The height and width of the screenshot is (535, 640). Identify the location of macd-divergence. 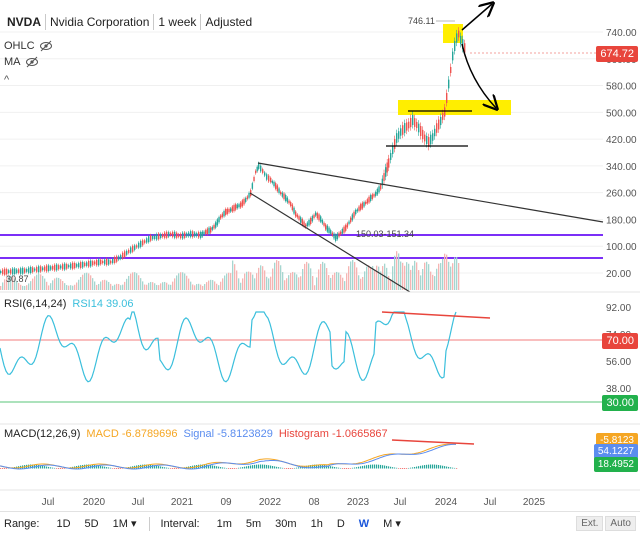
(433, 442).